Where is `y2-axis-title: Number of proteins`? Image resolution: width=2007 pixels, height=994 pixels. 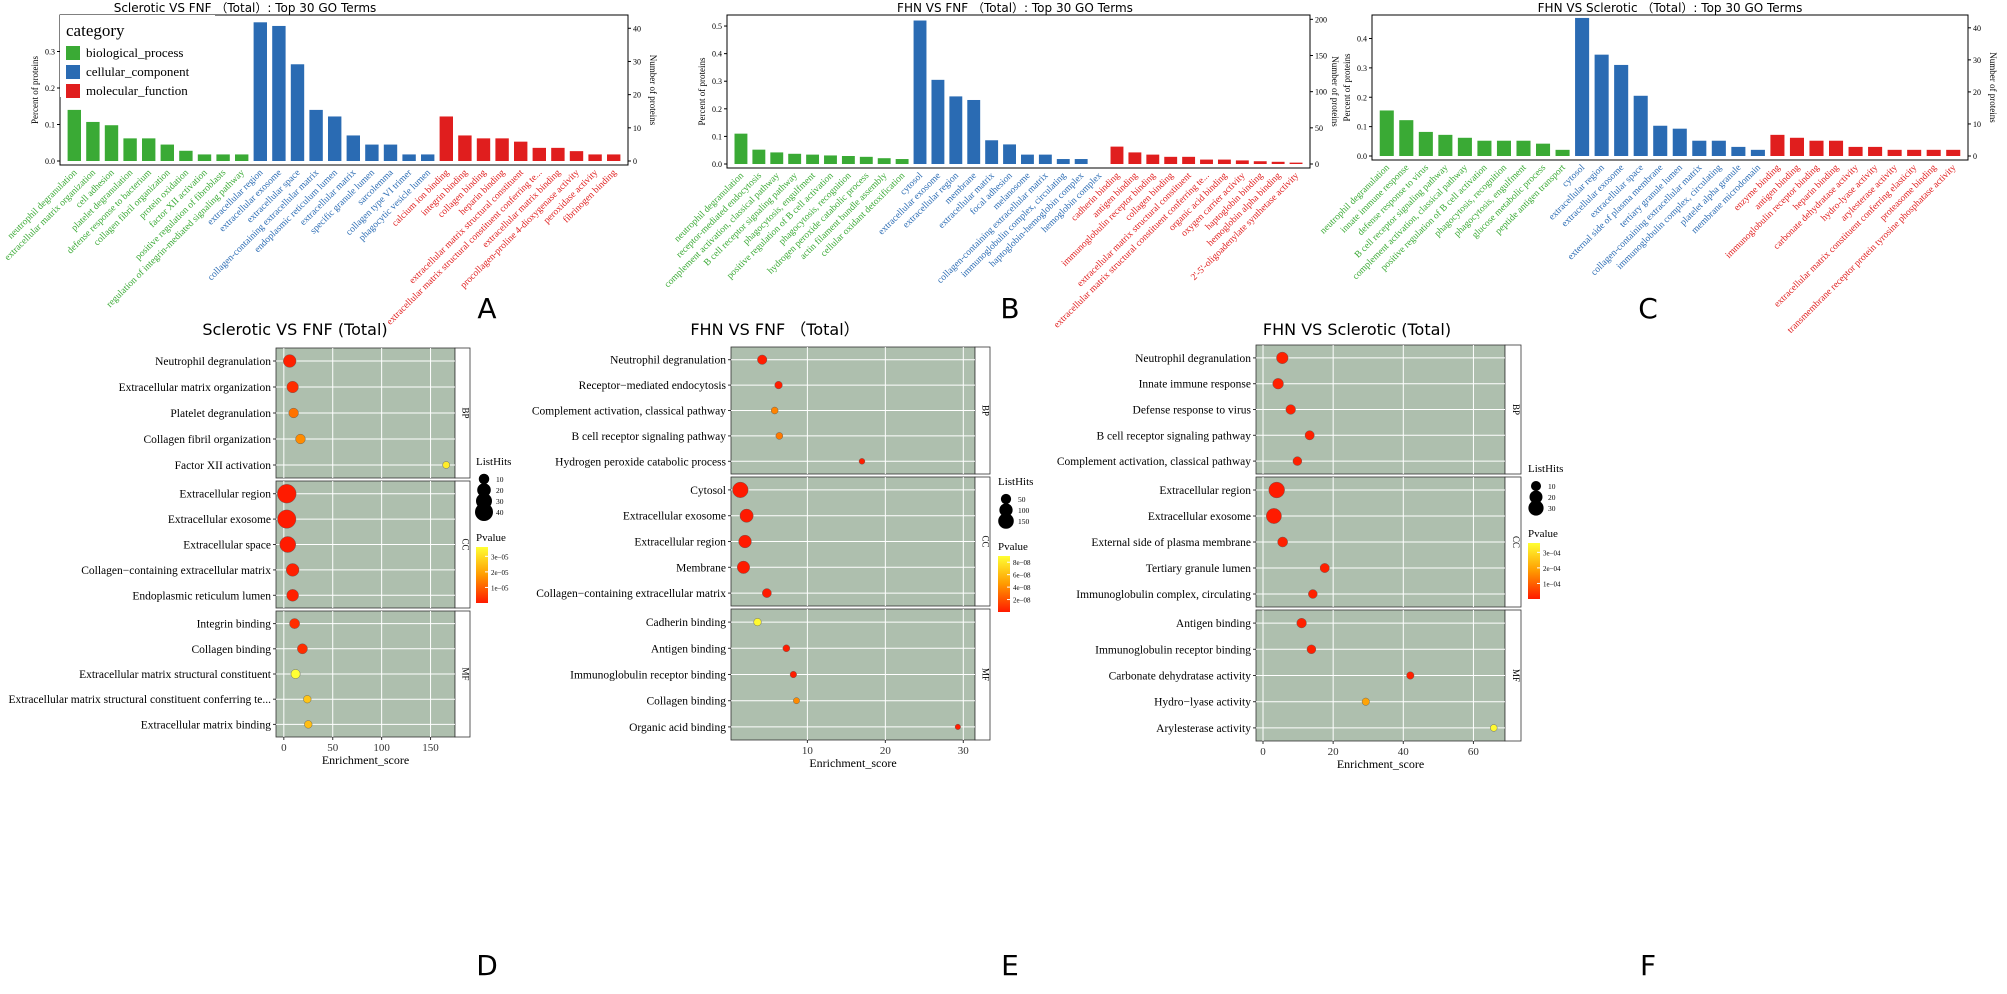 y2-axis-title: Number of proteins is located at coordinates (1993, 87).